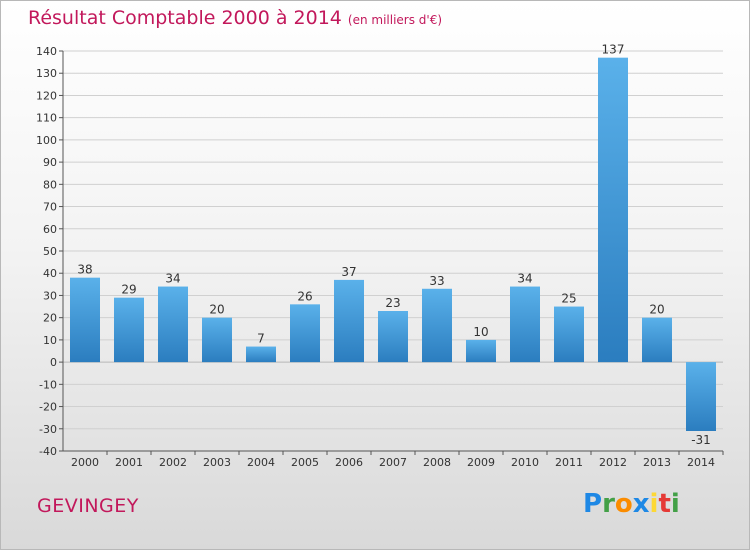 Image resolution: width=750 pixels, height=550 pixels. Describe the element at coordinates (50, 251) in the screenshot. I see `y-tick-label: 50` at that location.